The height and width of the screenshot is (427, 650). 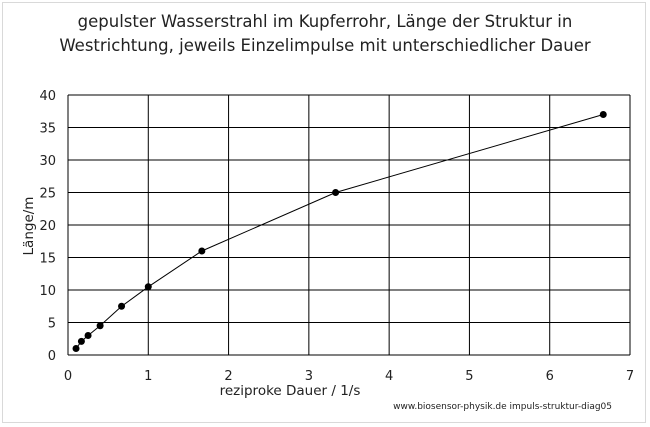 What do you see at coordinates (349, 376) in the screenshot?
I see `x-tick-labels: 0 1 2 3 4 5 6 7` at bounding box center [349, 376].